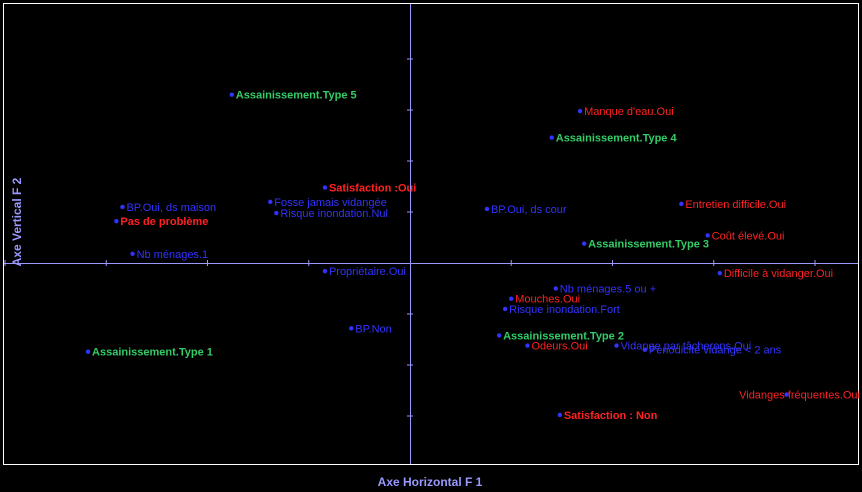  Describe the element at coordinates (608, 290) in the screenshot. I see `point-label: Nb ménages.5 ou +` at that location.